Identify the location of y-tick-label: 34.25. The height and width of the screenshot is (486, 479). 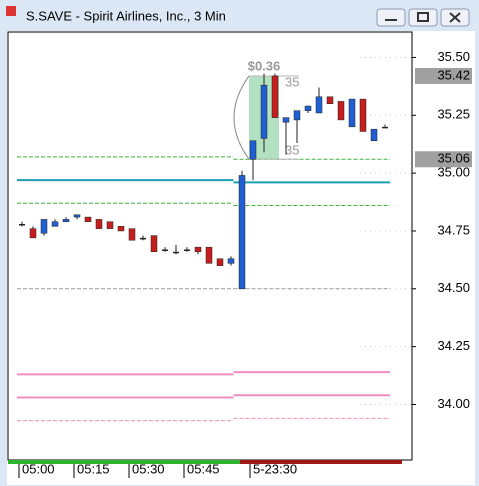
(453, 345).